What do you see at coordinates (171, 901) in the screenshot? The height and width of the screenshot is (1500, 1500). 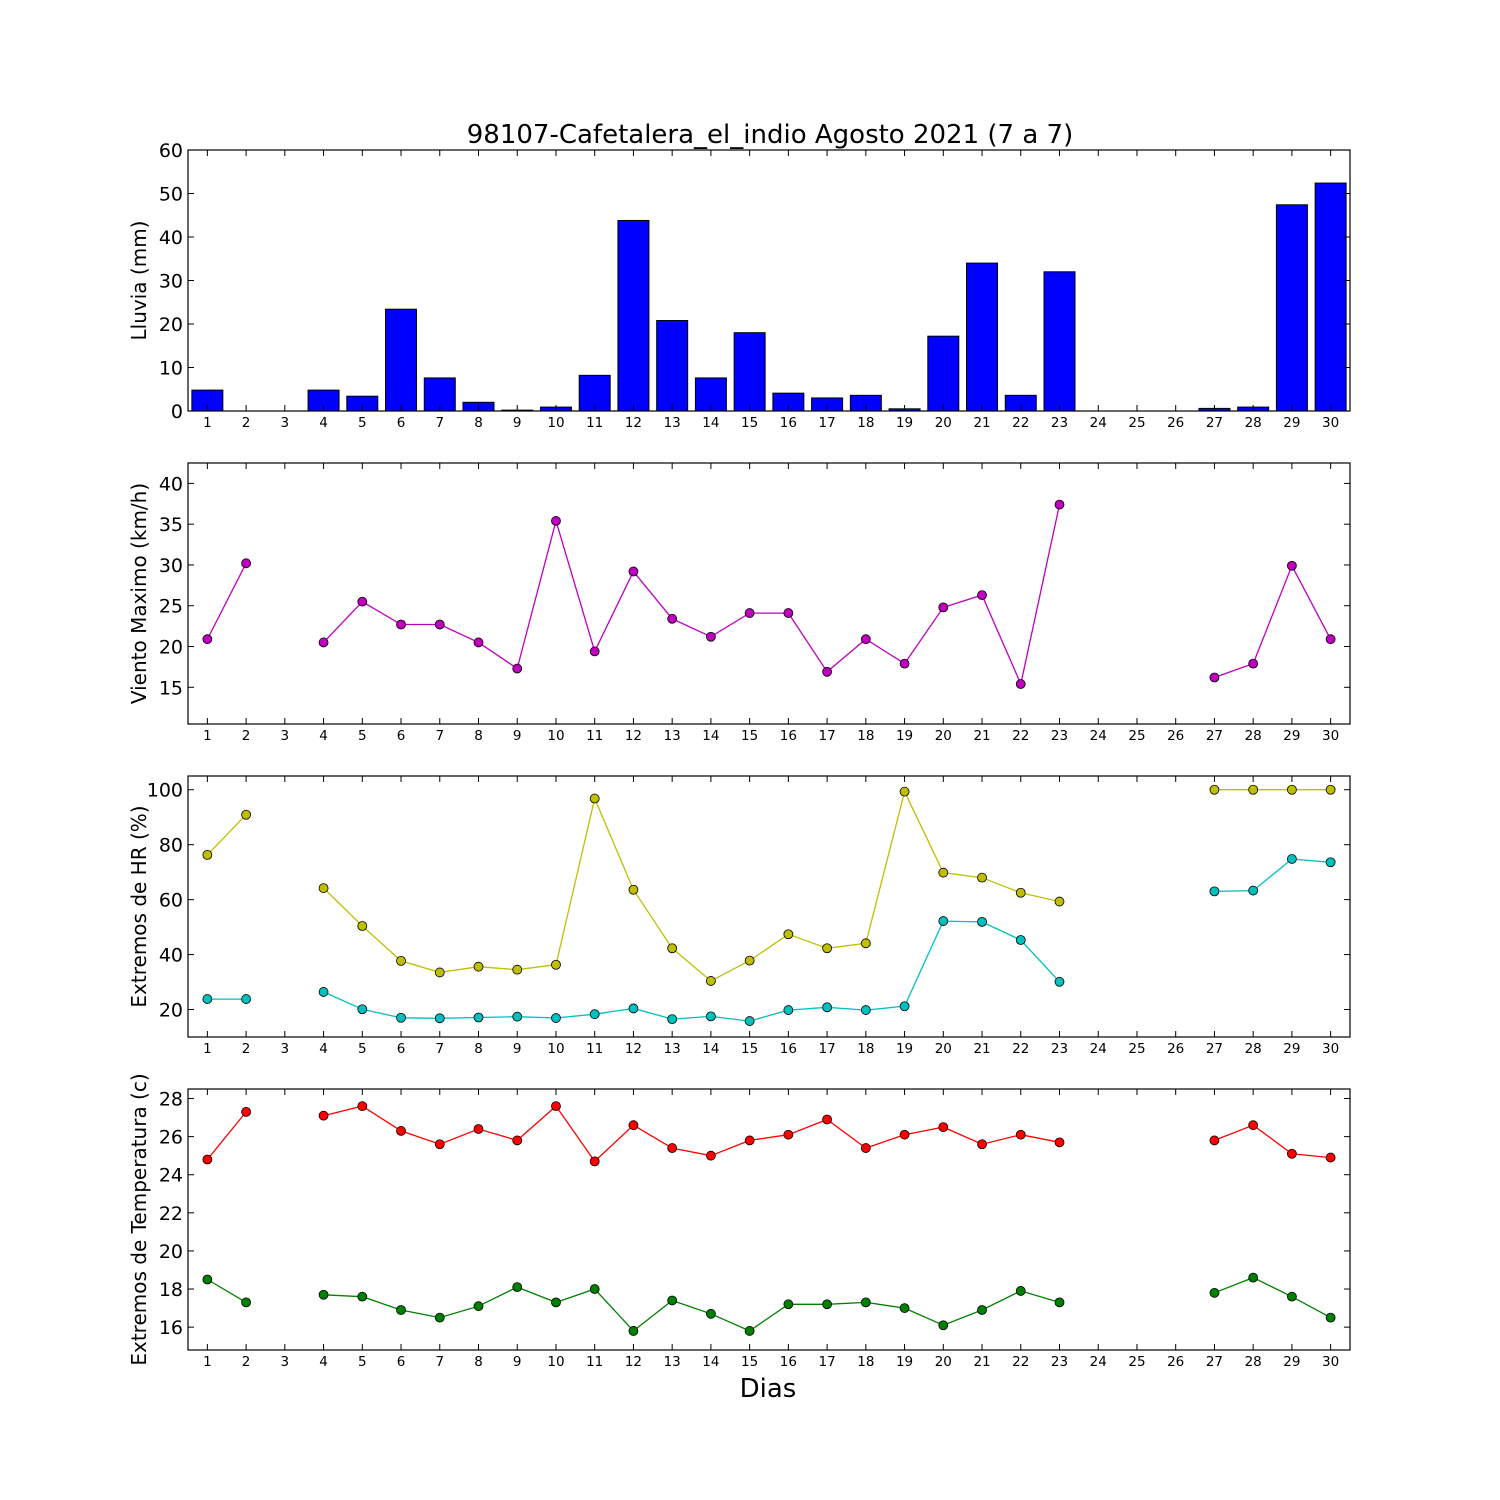 I see `y-tick-label: 60` at bounding box center [171, 901].